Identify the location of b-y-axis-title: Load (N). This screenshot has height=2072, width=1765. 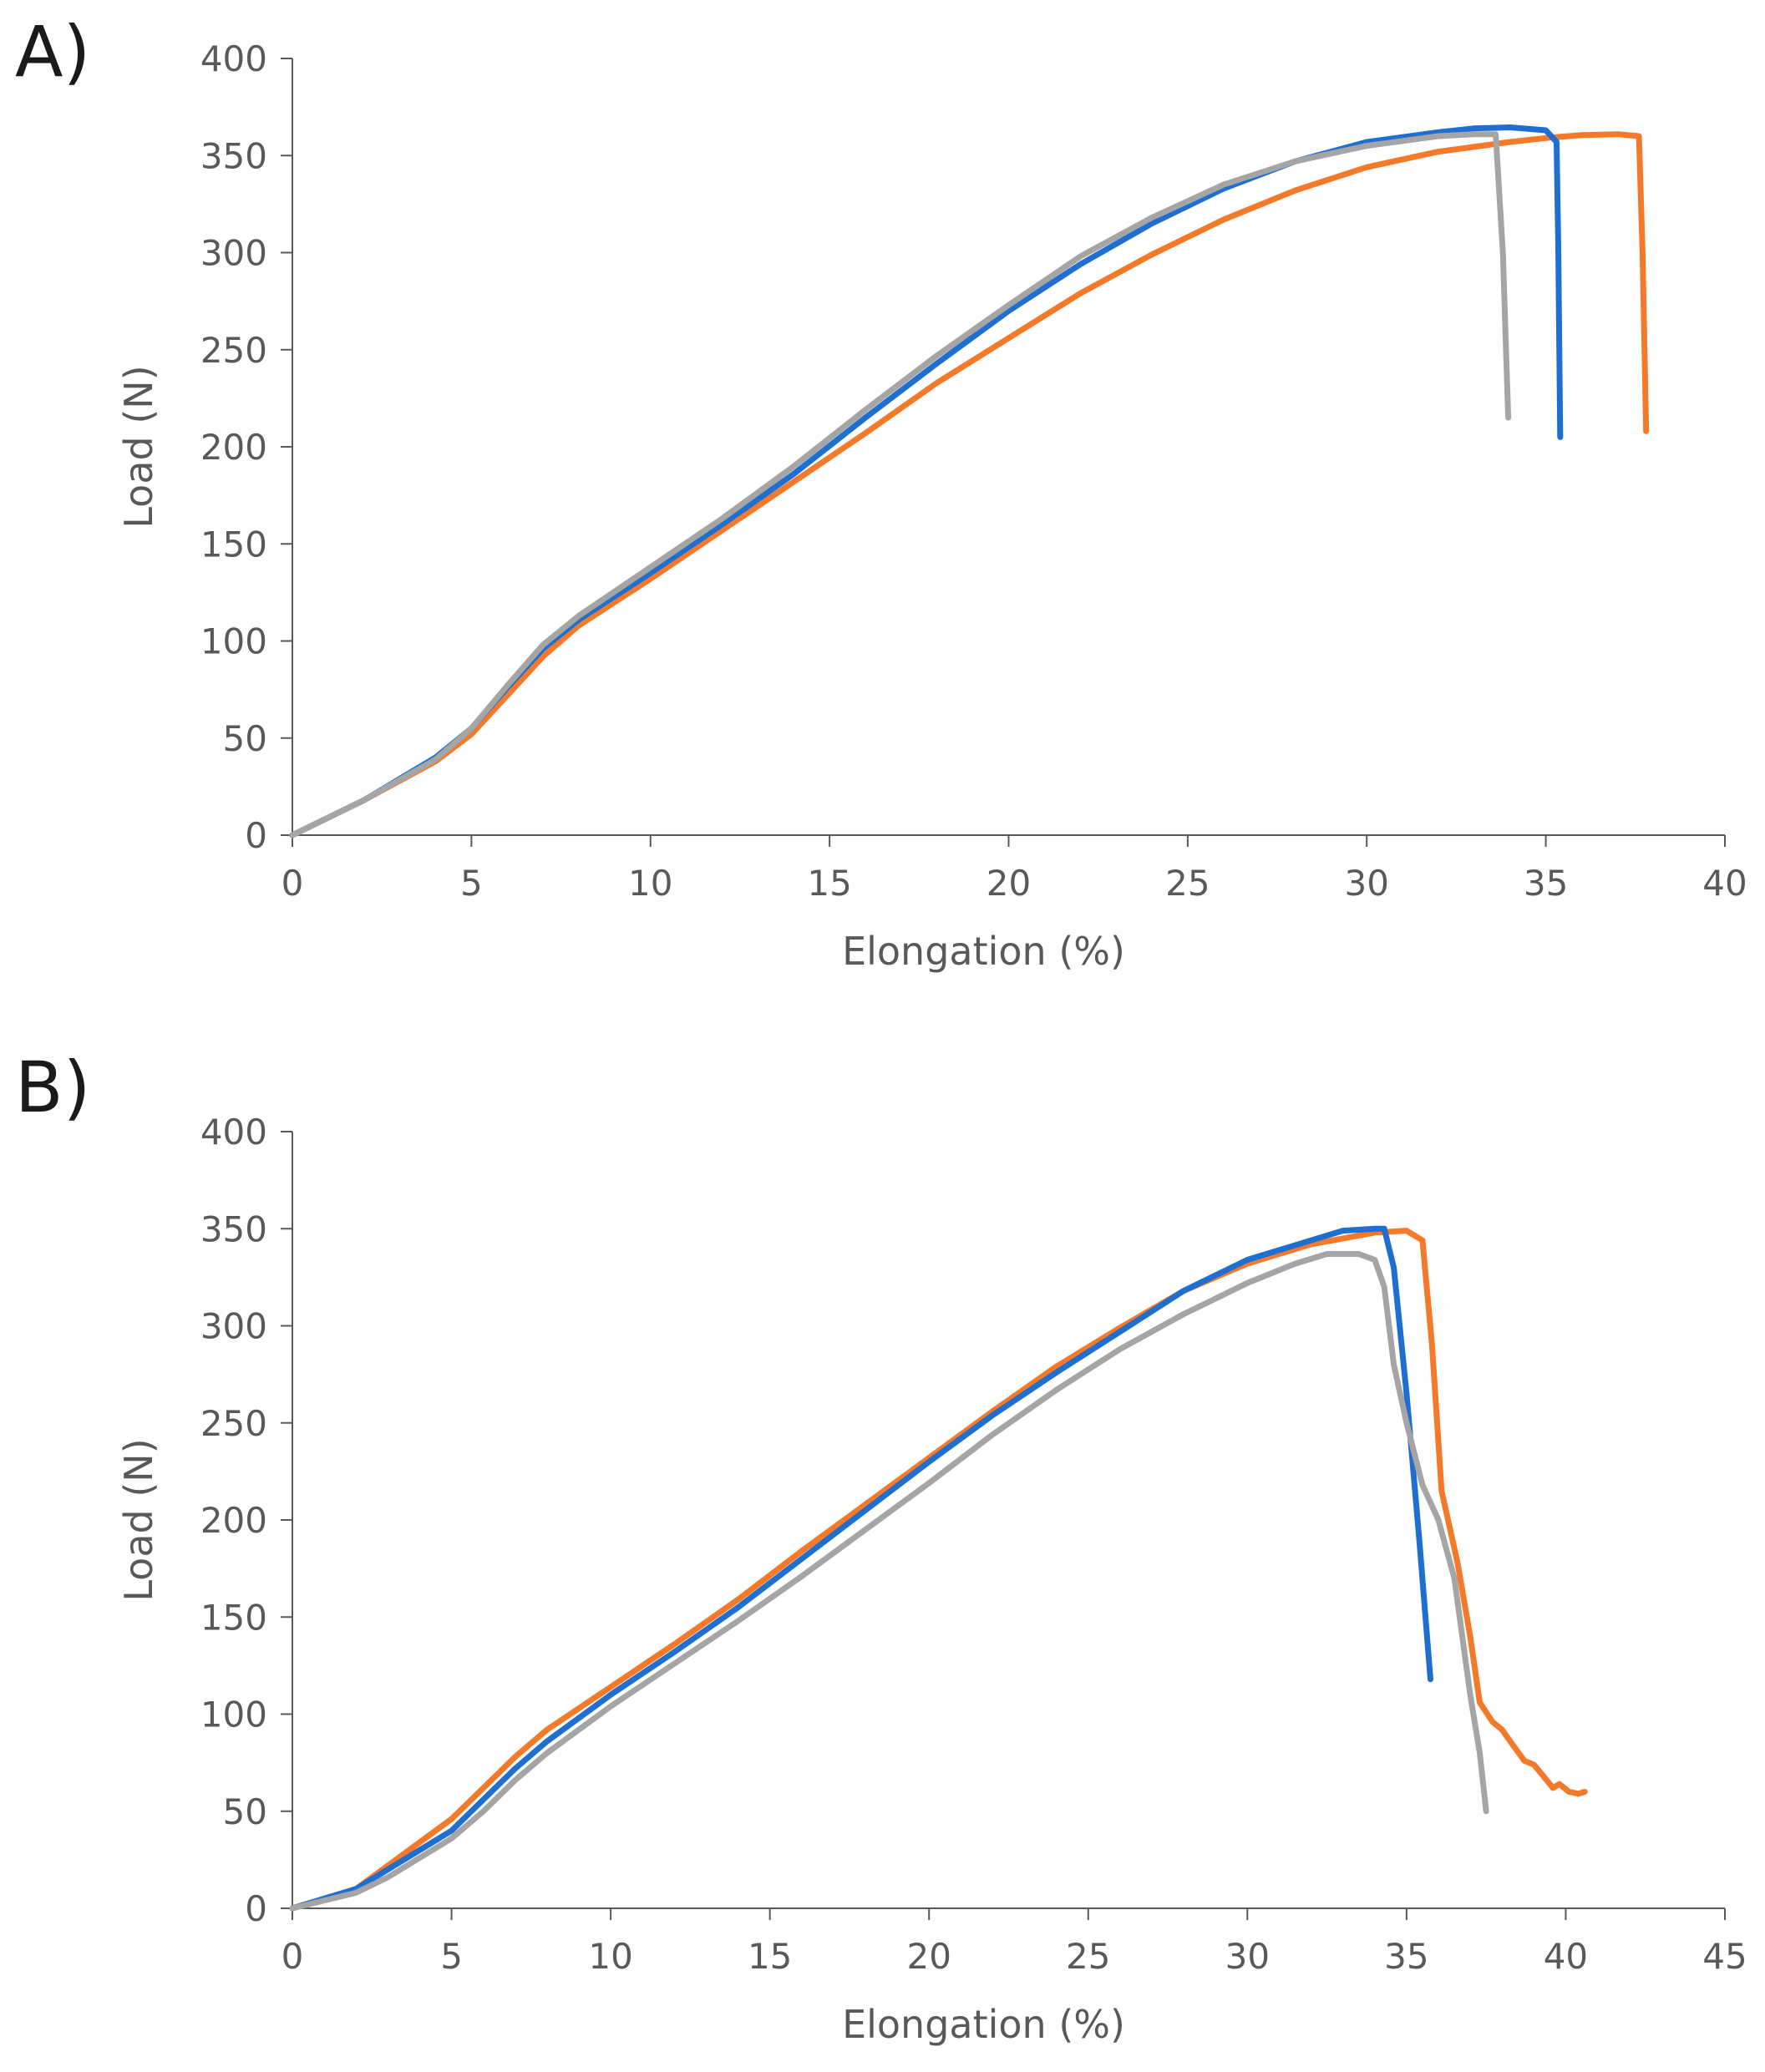
(138, 1519).